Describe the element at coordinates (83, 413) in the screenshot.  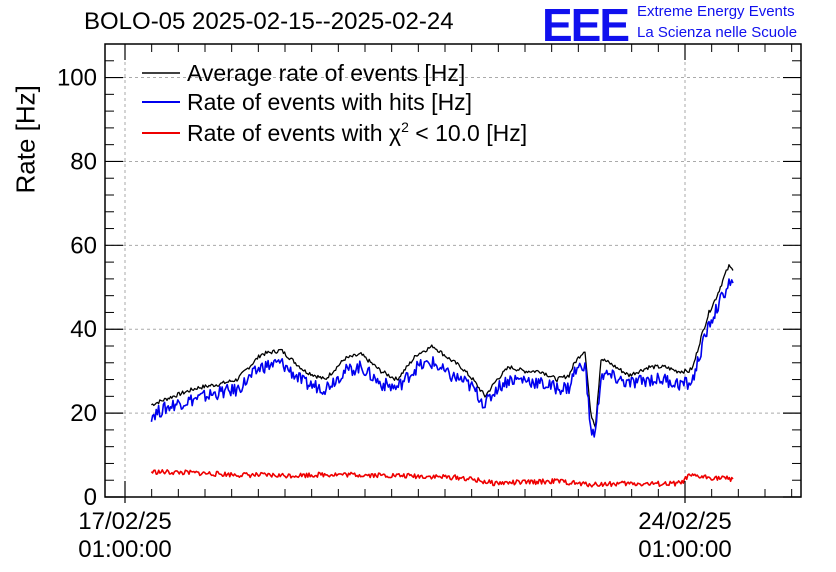
I see `y-tick-label: 20` at that location.